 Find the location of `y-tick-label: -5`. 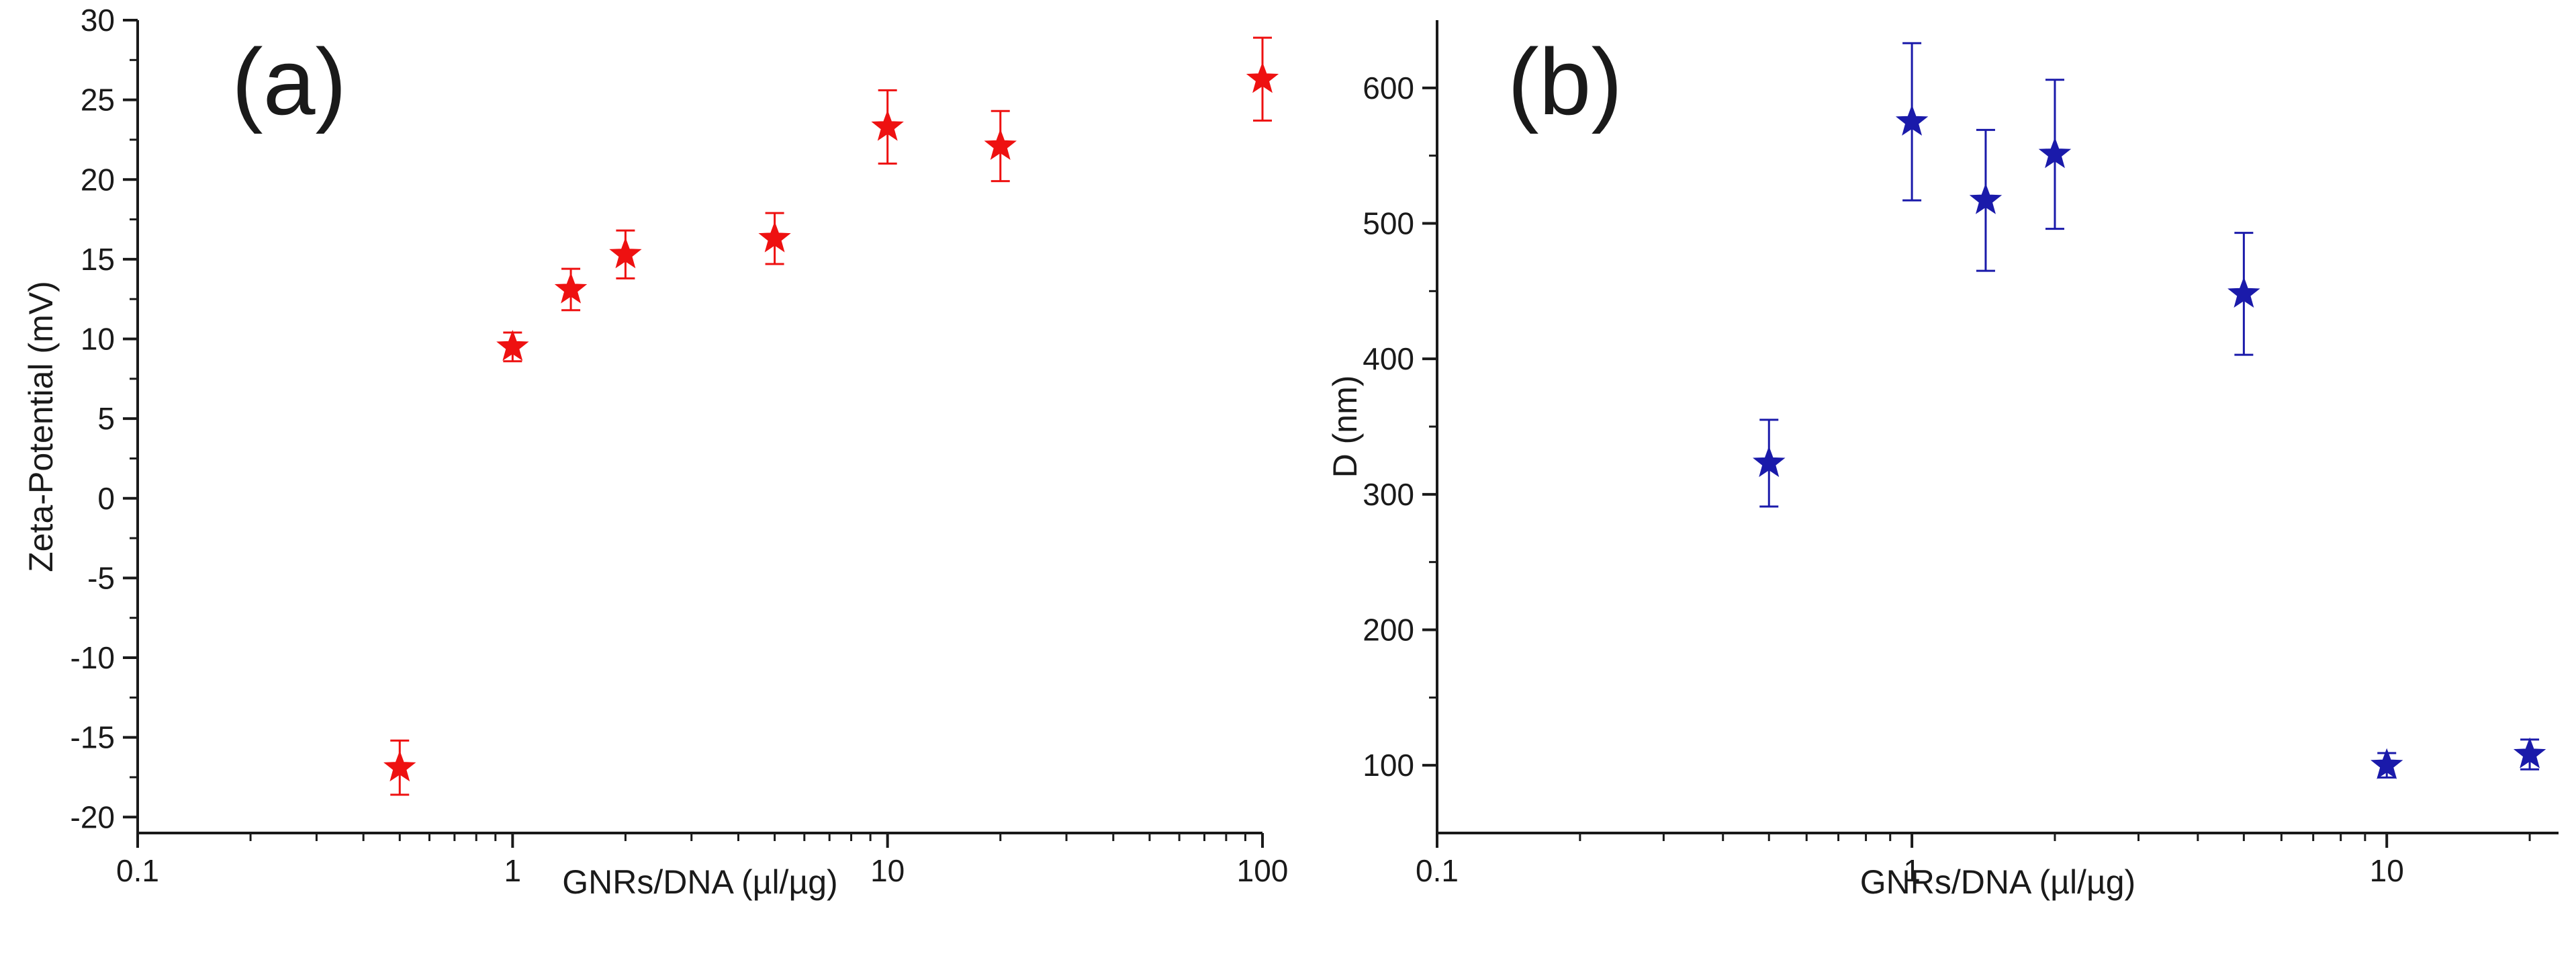

y-tick-label: -5 is located at coordinates (101, 577).